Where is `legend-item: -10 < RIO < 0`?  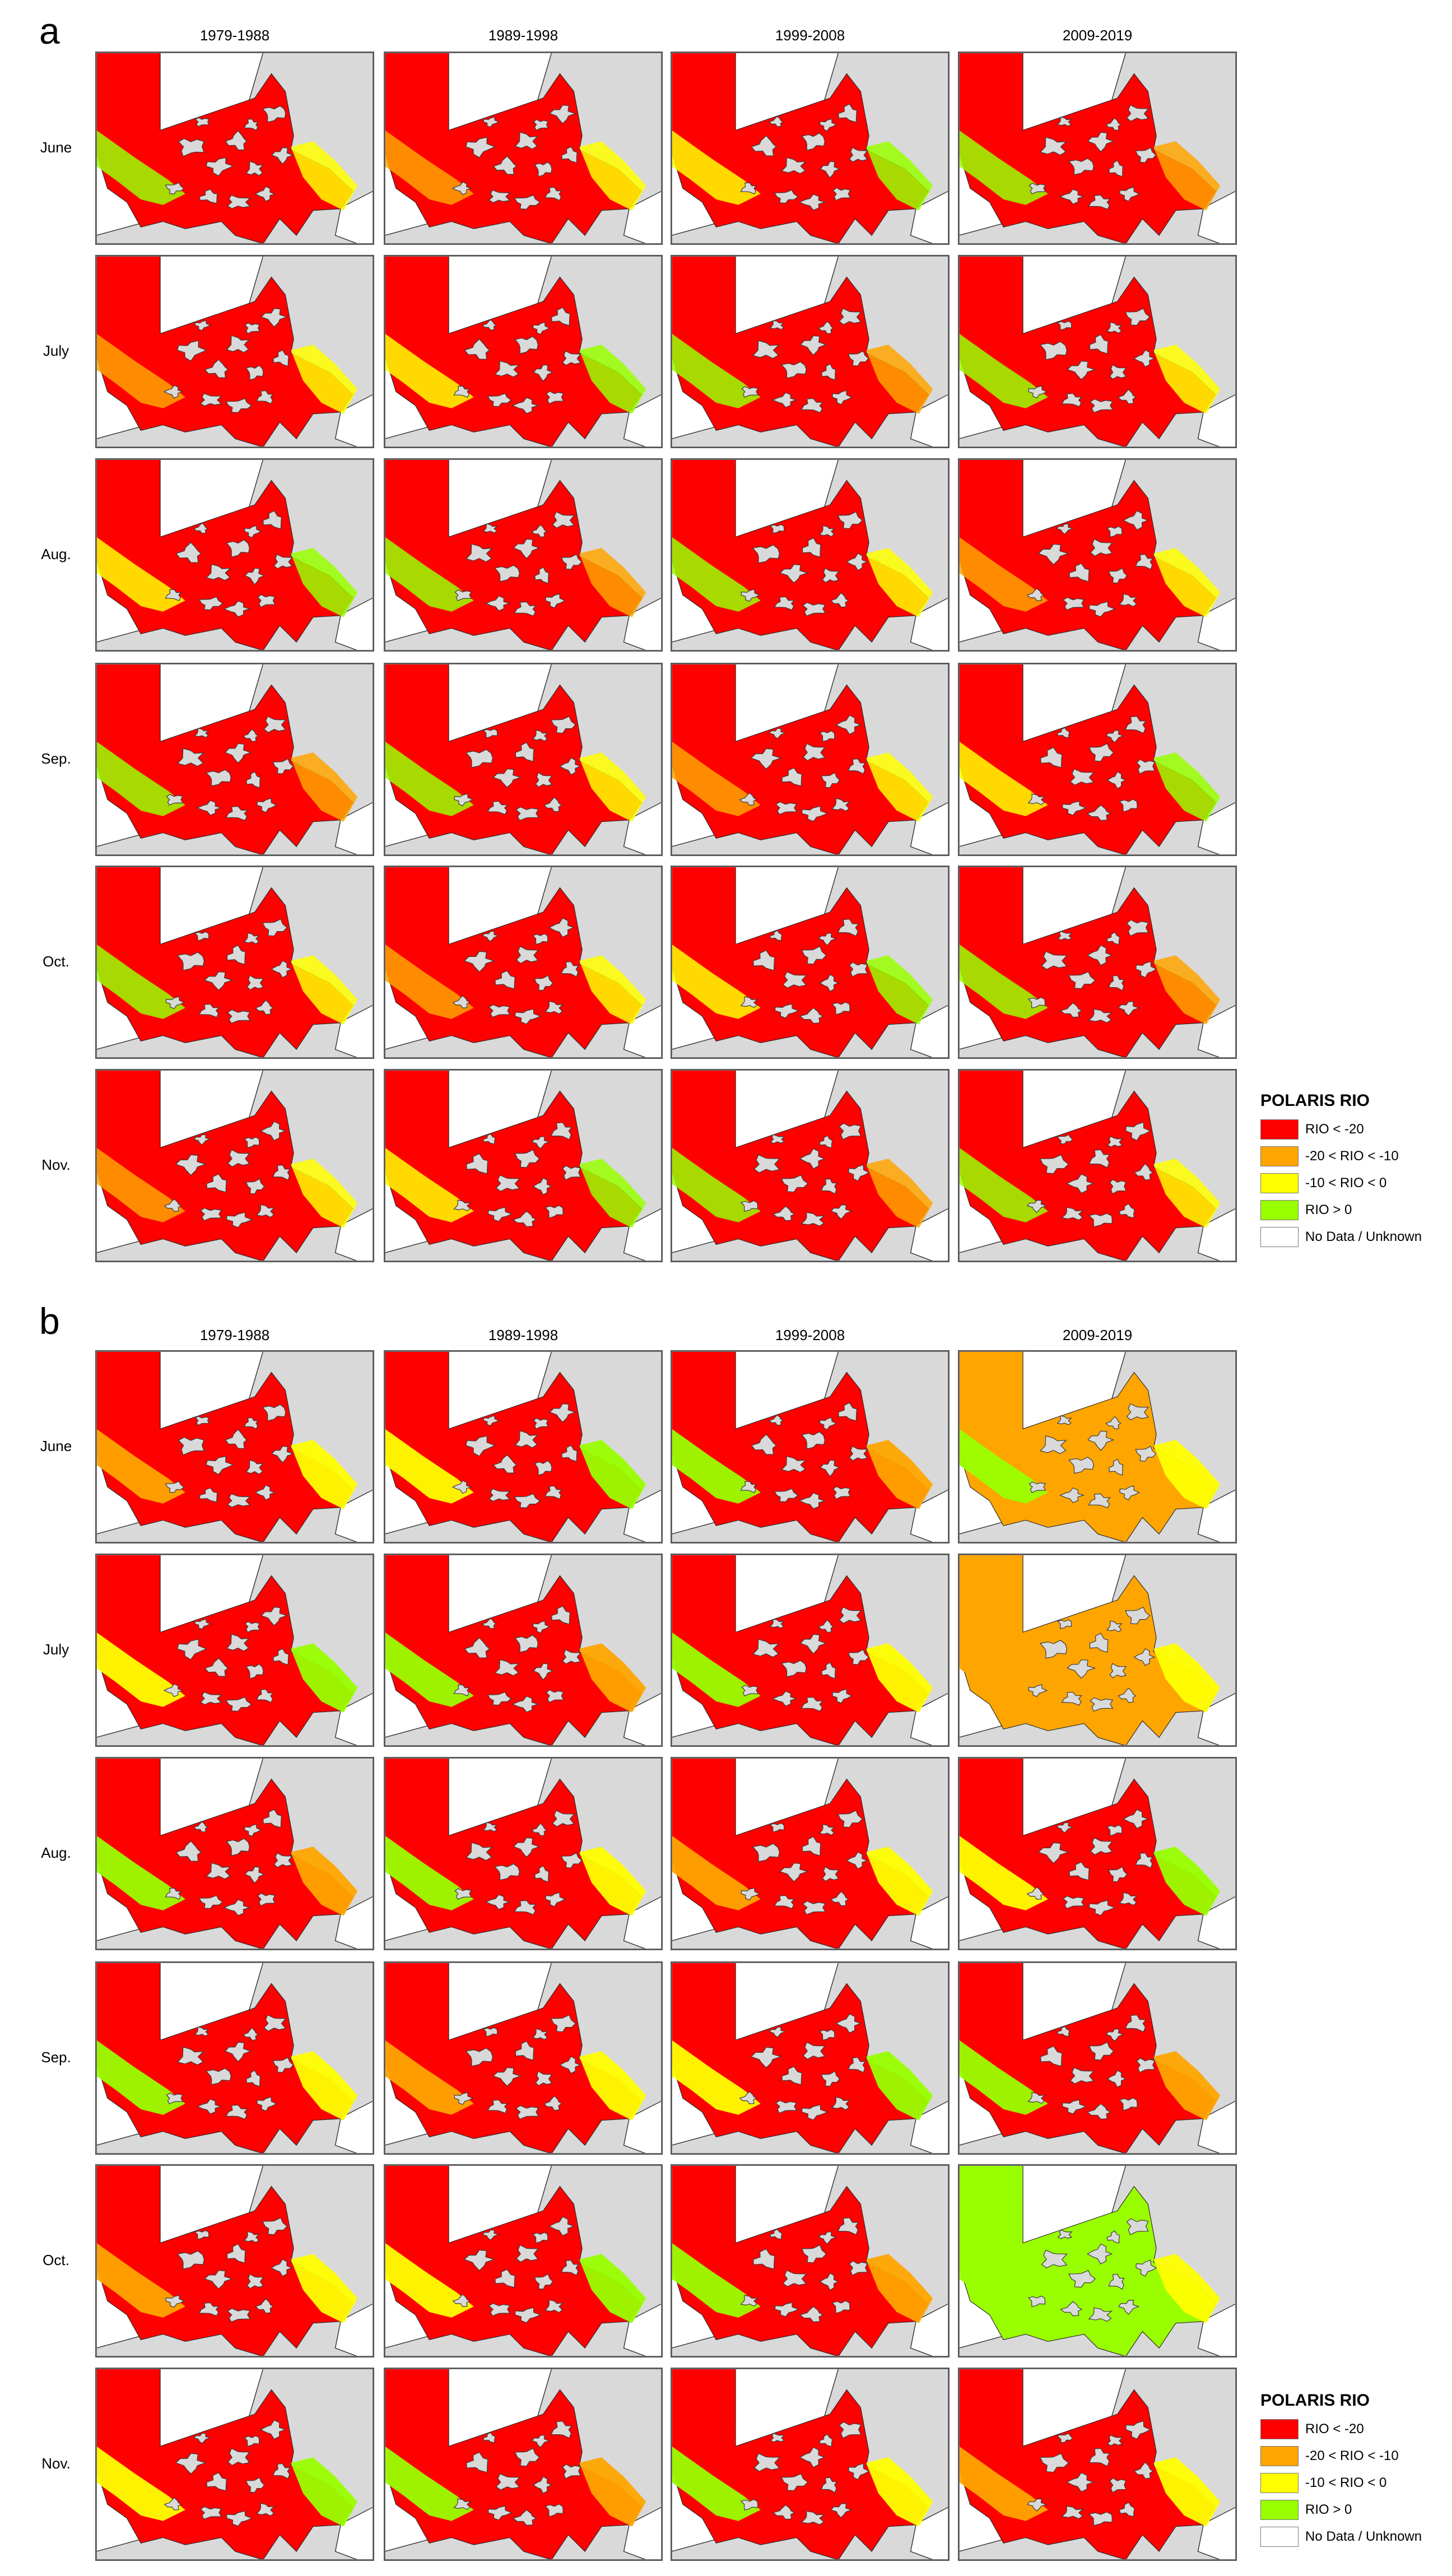 legend-item: -10 < RIO < 0 is located at coordinates (1352, 1186).